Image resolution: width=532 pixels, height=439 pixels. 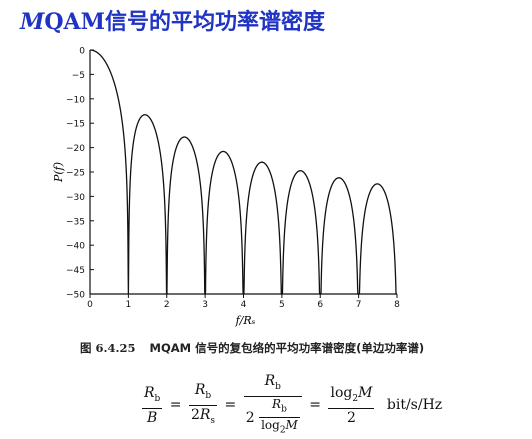 What do you see at coordinates (184, 22) in the screenshot?
I see `slide-title-rest: QAM信号的平均功率谱密度` at bounding box center [184, 22].